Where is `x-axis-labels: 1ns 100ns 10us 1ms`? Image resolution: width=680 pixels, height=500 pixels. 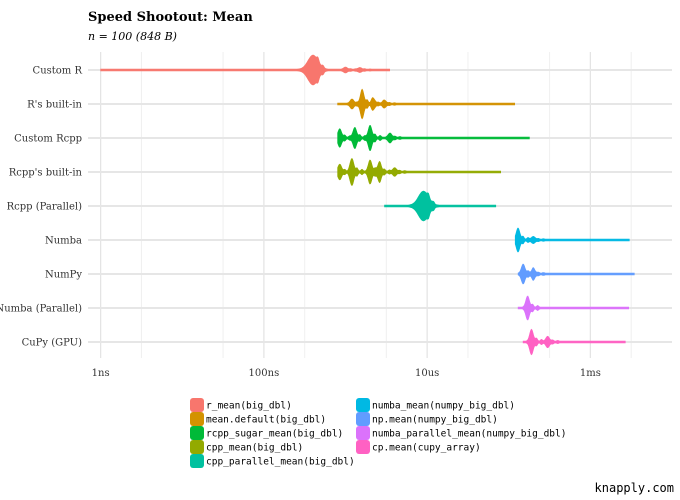
x-axis-labels: 1ns 100ns 10us 1ms is located at coordinates (346, 373).